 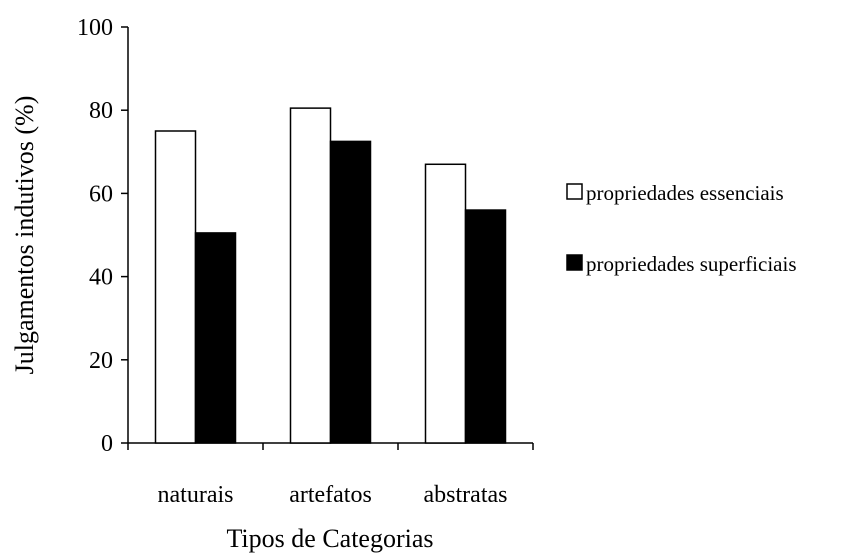 What do you see at coordinates (310, 275) in the screenshot?
I see `bar-essenciais-artefatos` at bounding box center [310, 275].